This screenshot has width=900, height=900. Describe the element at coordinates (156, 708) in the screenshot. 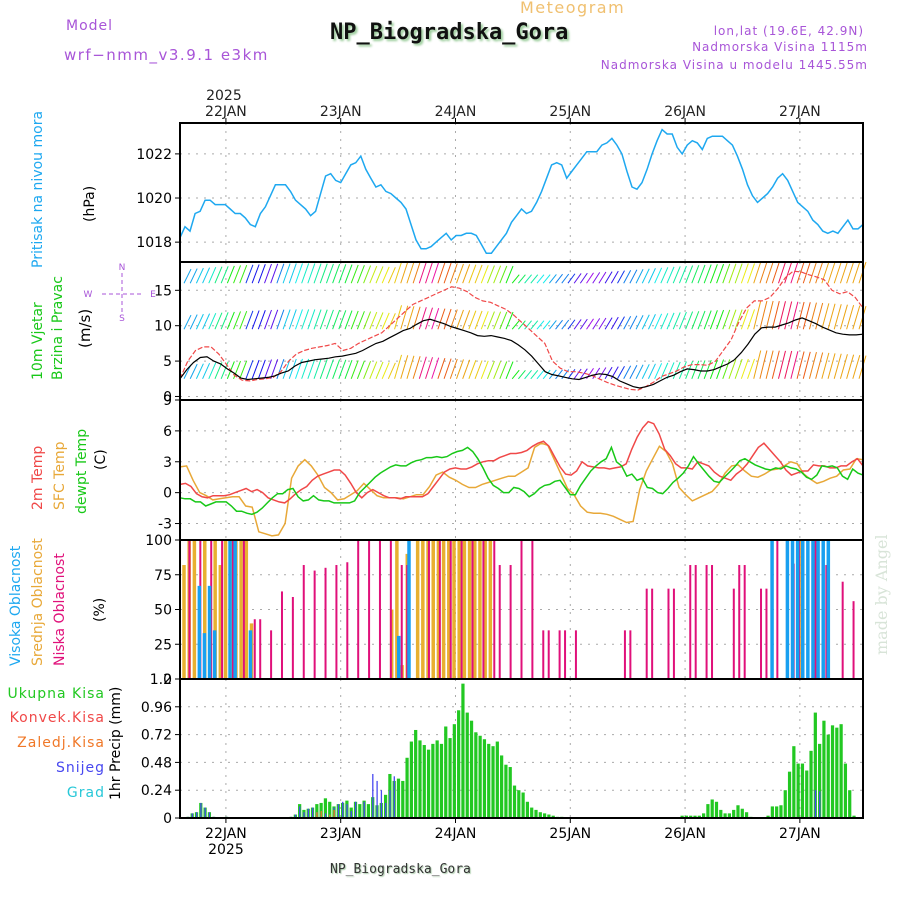

I see `tick-label-y: 0.96` at that location.